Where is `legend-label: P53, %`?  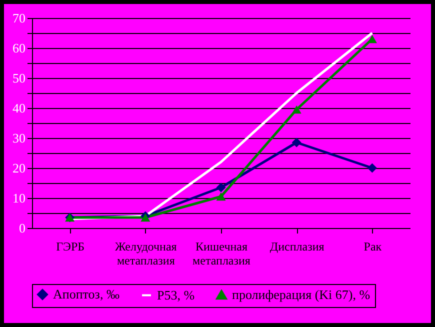 legend-label: P53, % is located at coordinates (176, 294).